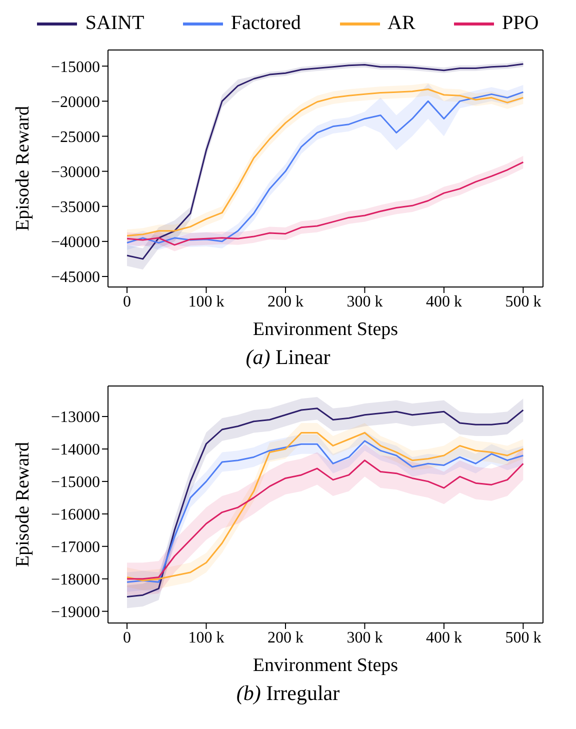 The height and width of the screenshot is (729, 576). What do you see at coordinates (402, 23) in the screenshot?
I see `legend-label: AR` at bounding box center [402, 23].